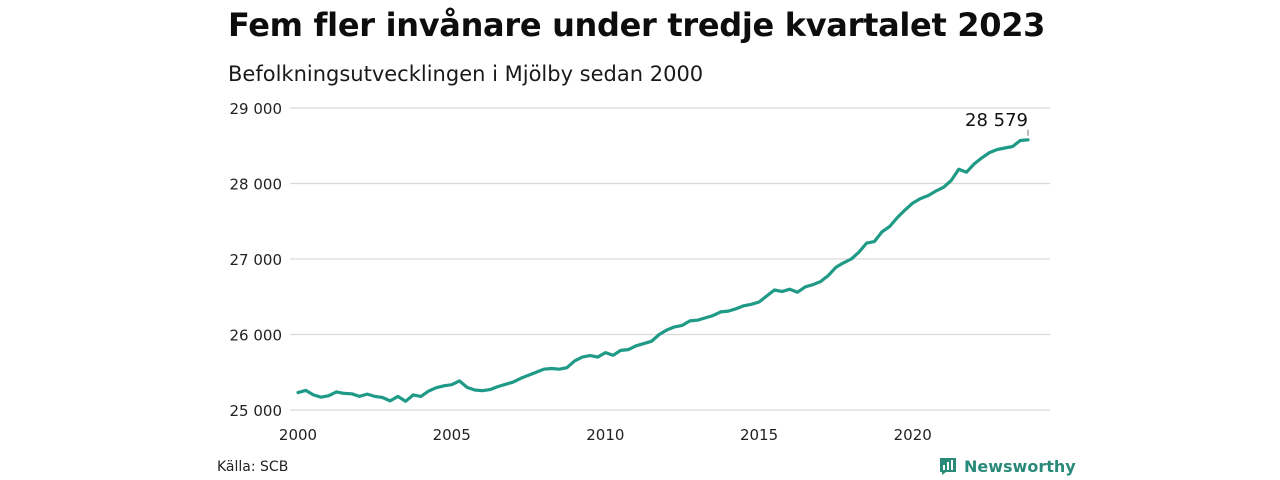  I want to click on annotation-group: 28 579, so click(997, 123).